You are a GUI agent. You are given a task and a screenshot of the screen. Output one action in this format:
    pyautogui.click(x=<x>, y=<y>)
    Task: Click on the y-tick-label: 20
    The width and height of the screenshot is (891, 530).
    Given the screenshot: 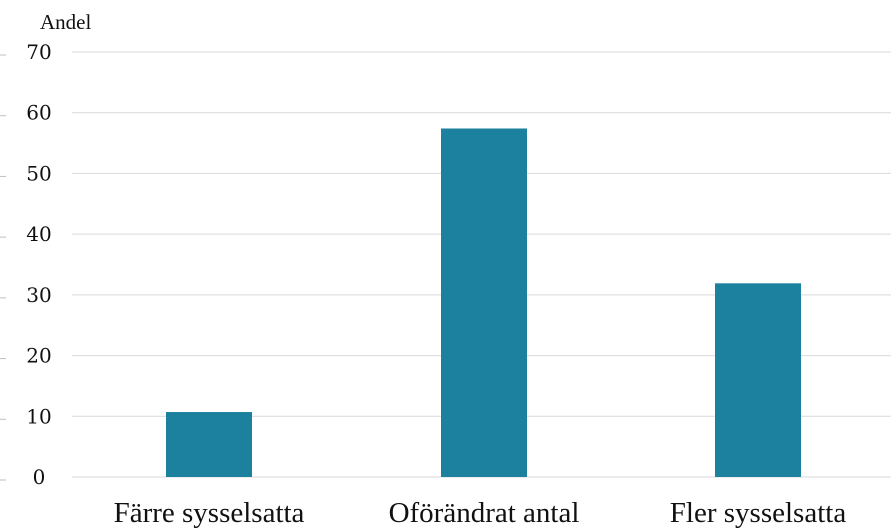 What is the action you would take?
    pyautogui.click(x=38, y=356)
    